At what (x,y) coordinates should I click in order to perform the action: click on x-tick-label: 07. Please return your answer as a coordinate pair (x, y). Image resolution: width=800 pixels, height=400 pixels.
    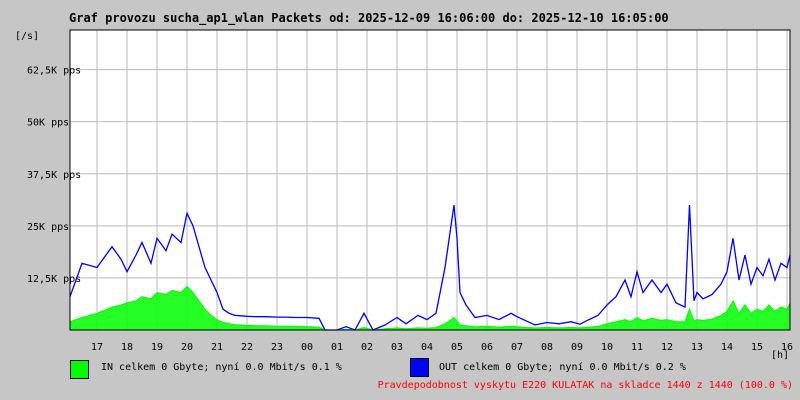
    Looking at the image, I should click on (517, 347).